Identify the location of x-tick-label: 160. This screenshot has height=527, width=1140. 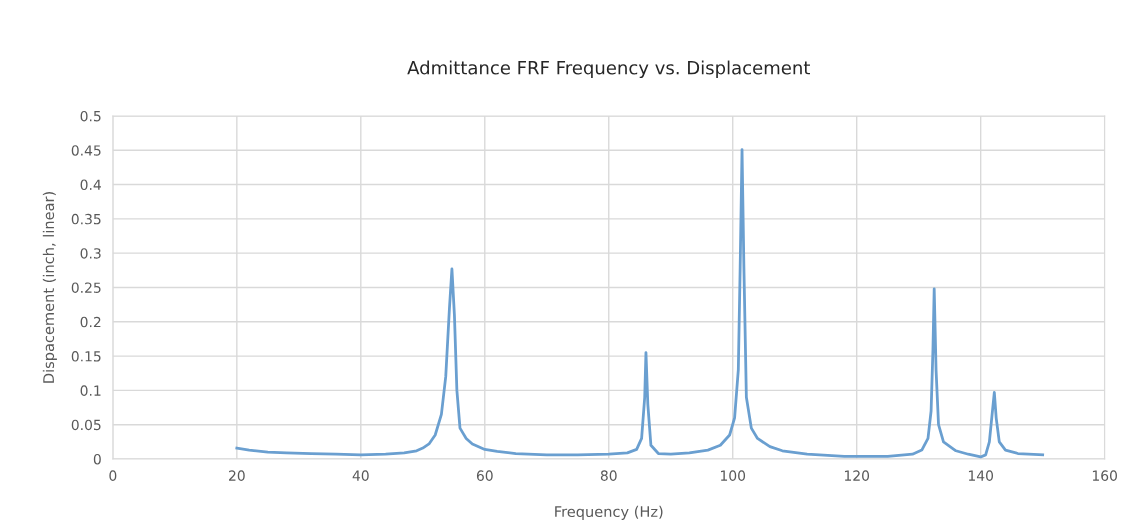
(1104, 475).